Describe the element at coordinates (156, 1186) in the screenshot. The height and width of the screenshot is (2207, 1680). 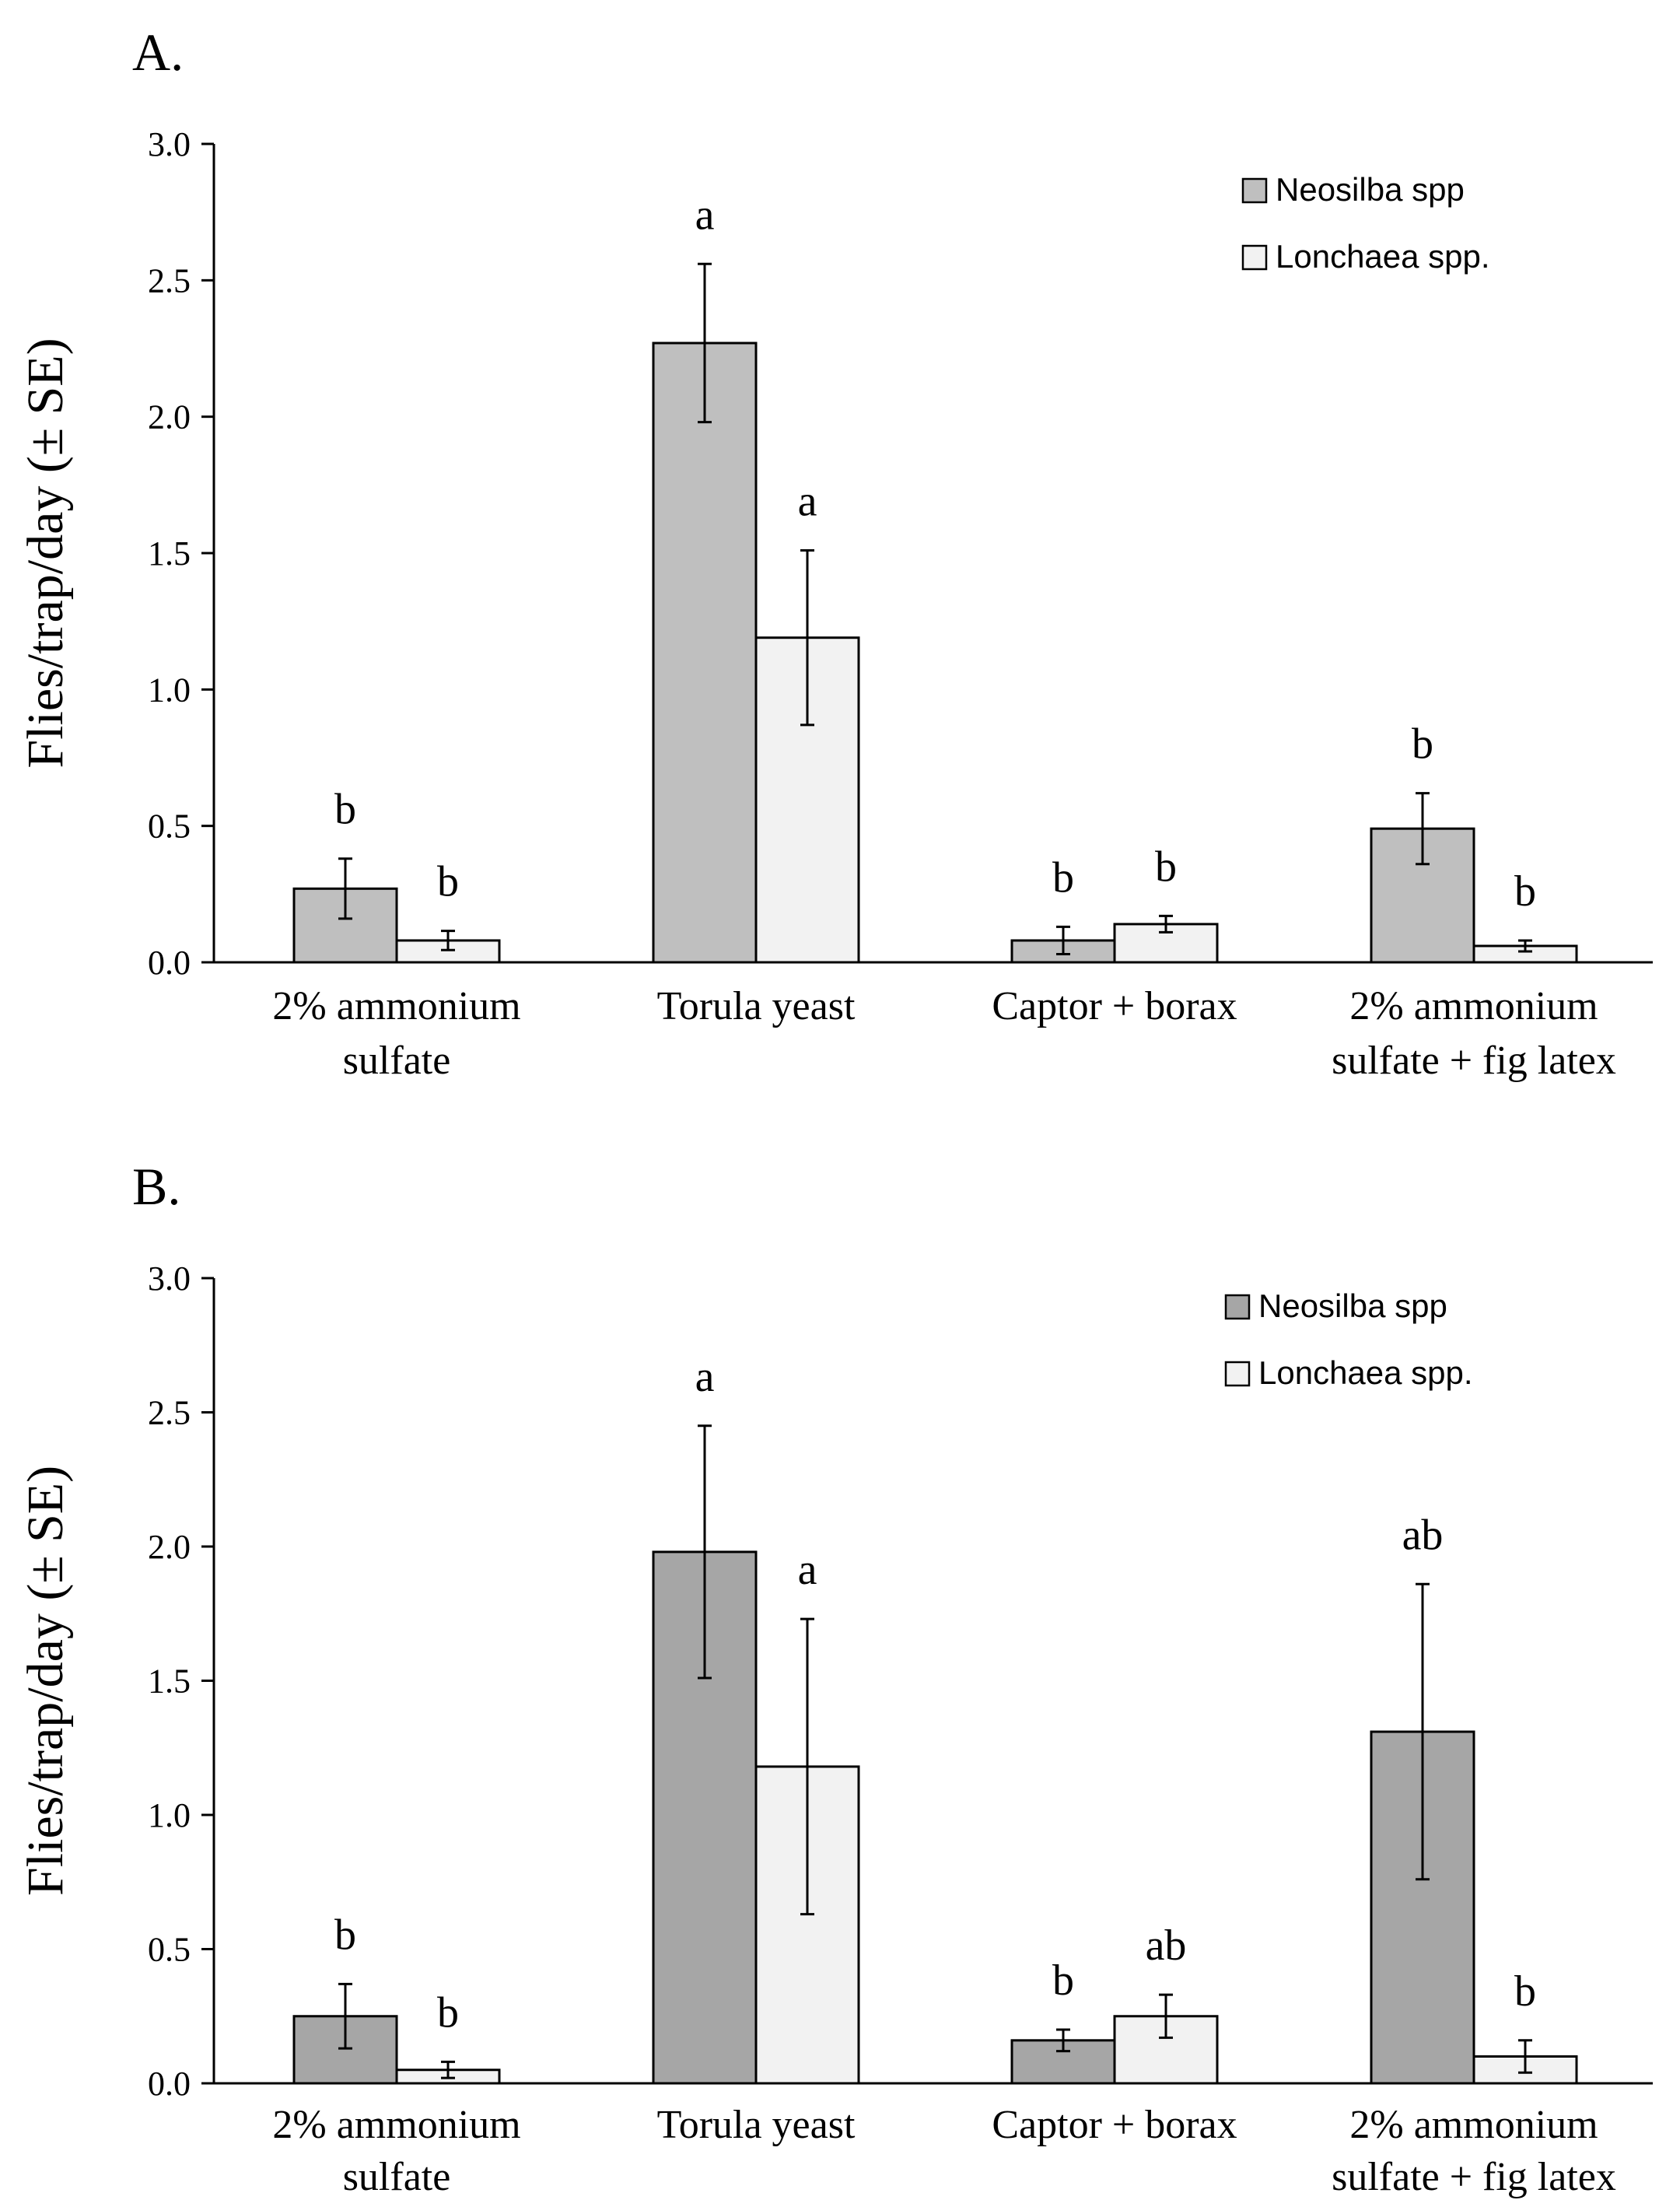
I see `panel-label: B.` at that location.